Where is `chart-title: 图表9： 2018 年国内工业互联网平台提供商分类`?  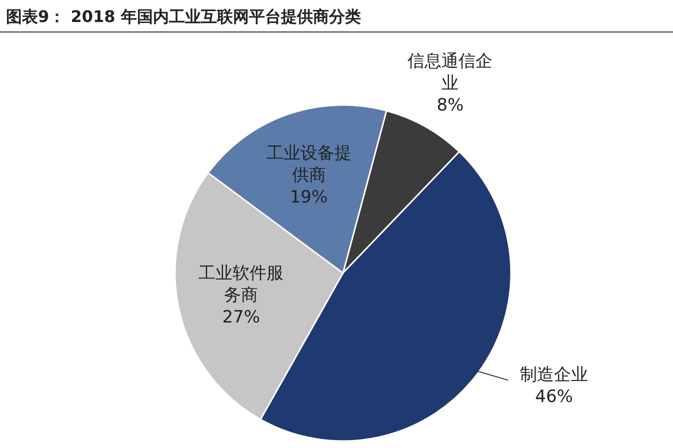
chart-title: 图表9： 2018 年国内工业互联网平台提供商分类 is located at coordinates (183, 16).